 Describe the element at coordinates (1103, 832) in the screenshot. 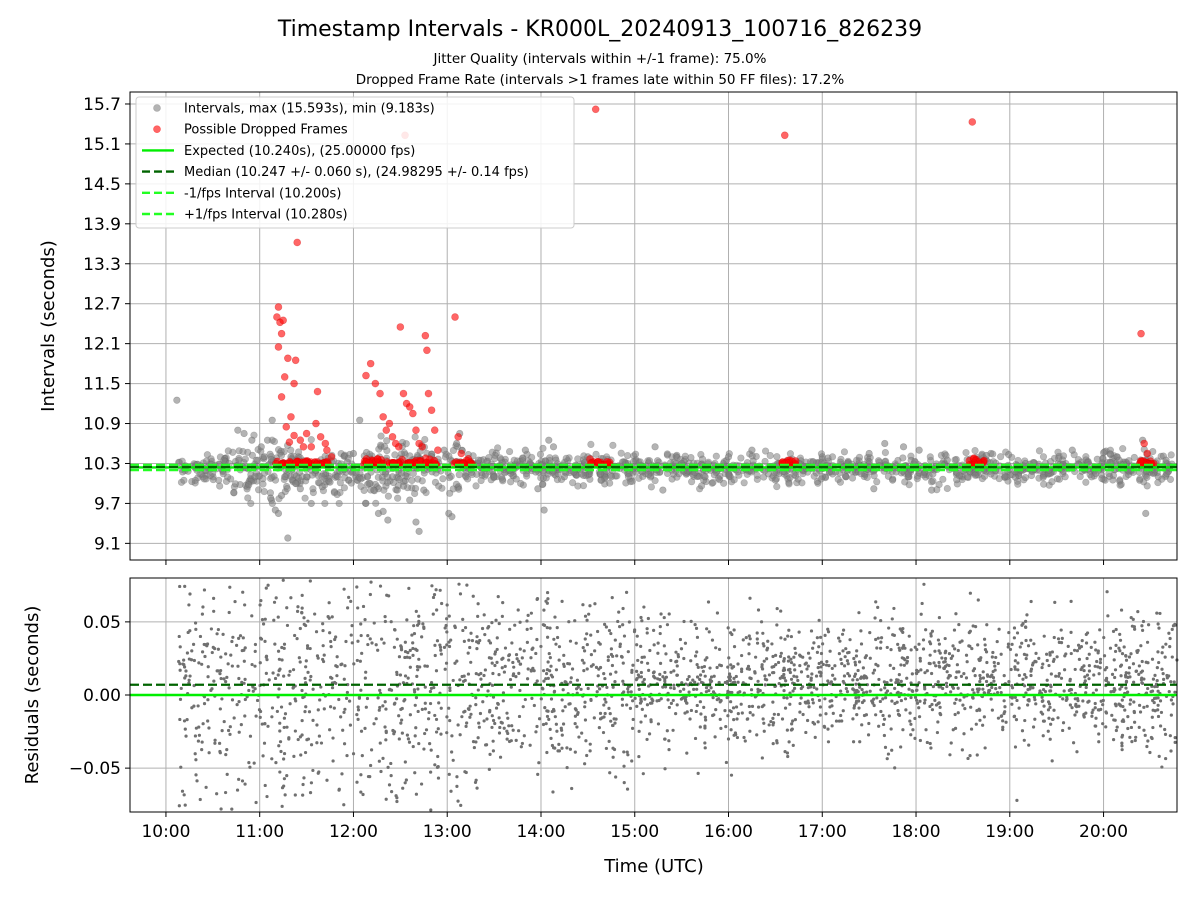

I see `x-tick-label: 20:00` at that location.